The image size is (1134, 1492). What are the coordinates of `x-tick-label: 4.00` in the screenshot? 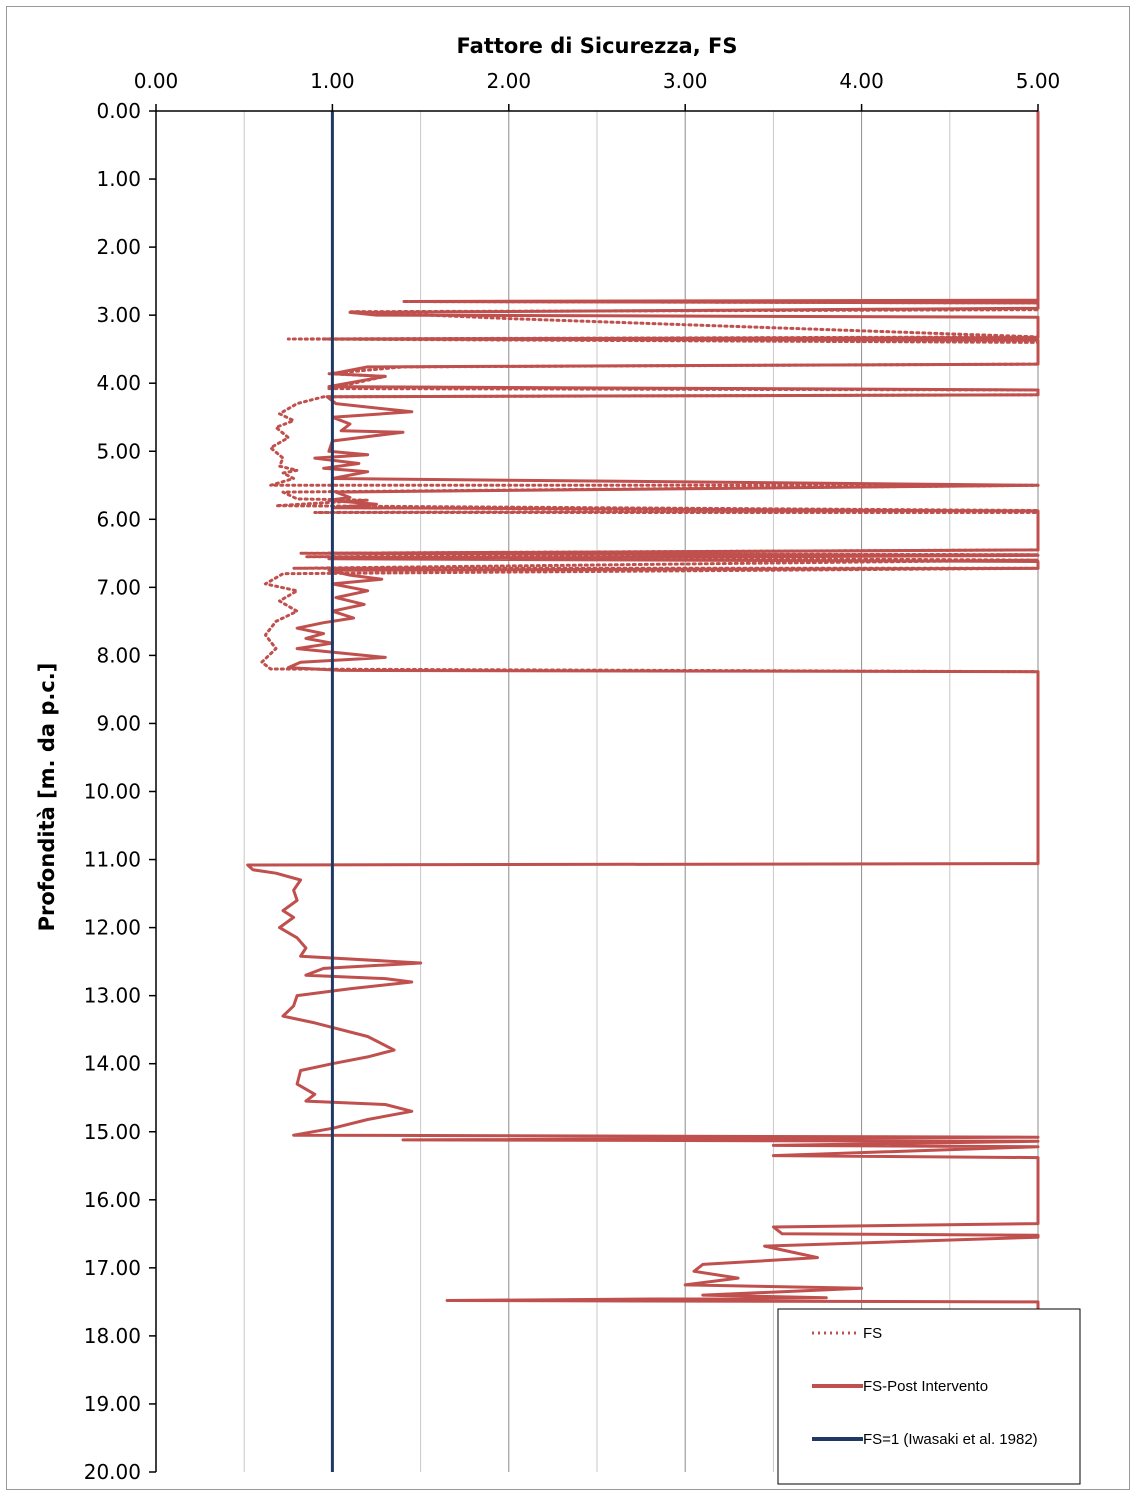 It's located at (861, 81).